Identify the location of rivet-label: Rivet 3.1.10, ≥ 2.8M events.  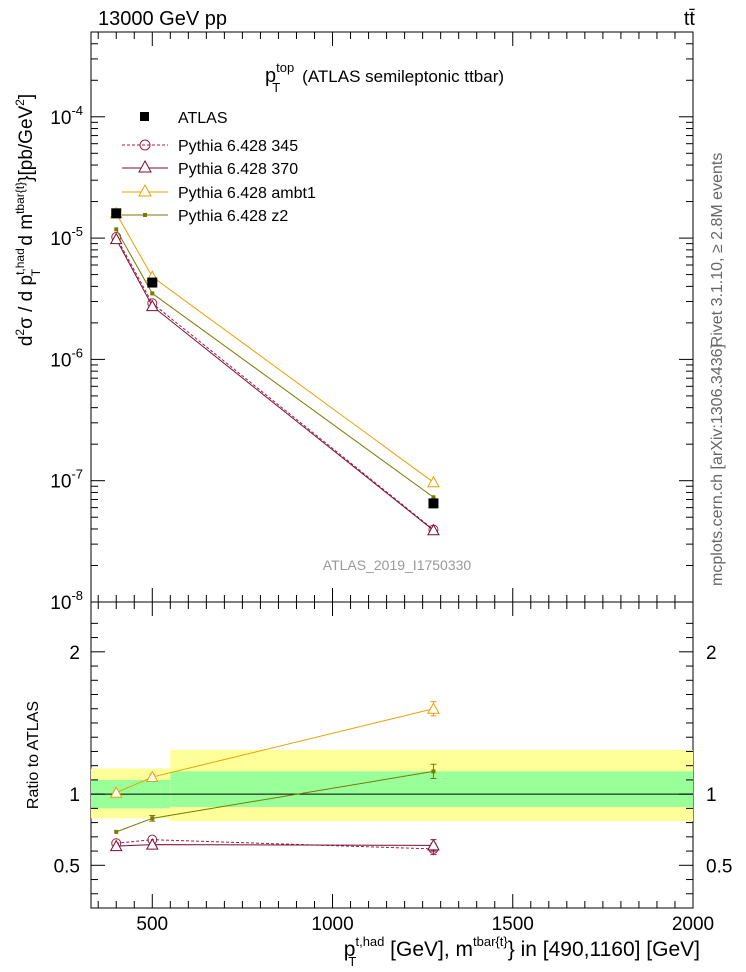
(717, 250).